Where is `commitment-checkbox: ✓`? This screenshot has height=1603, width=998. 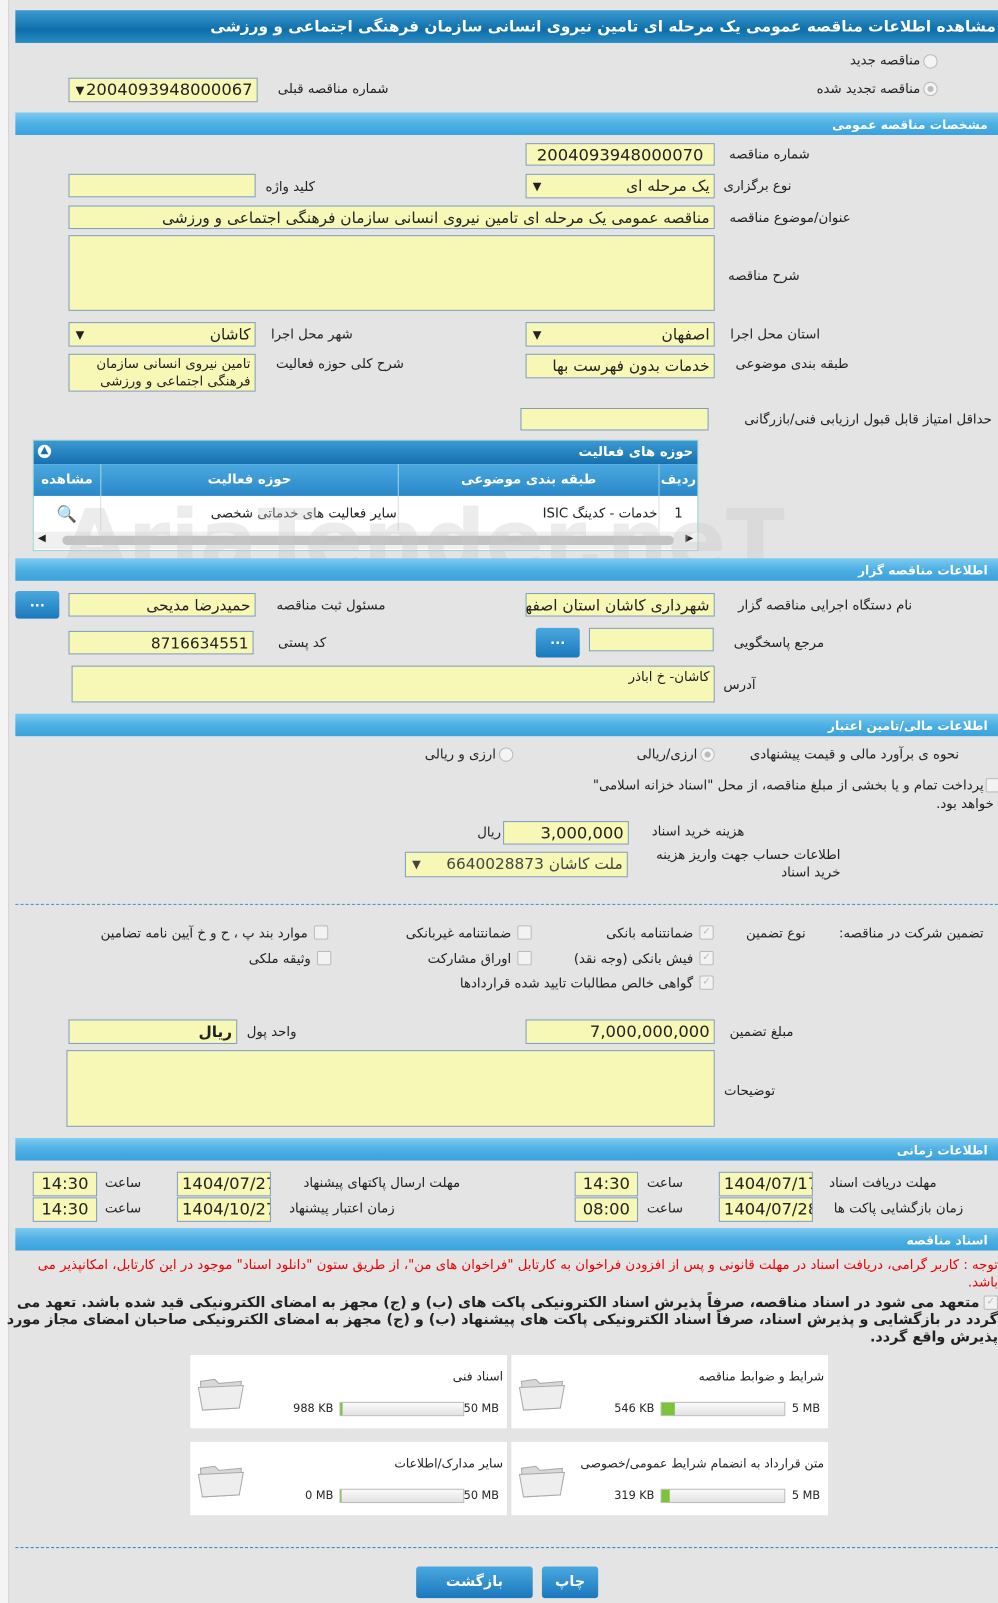 commitment-checkbox: ✓ is located at coordinates (990, 1302).